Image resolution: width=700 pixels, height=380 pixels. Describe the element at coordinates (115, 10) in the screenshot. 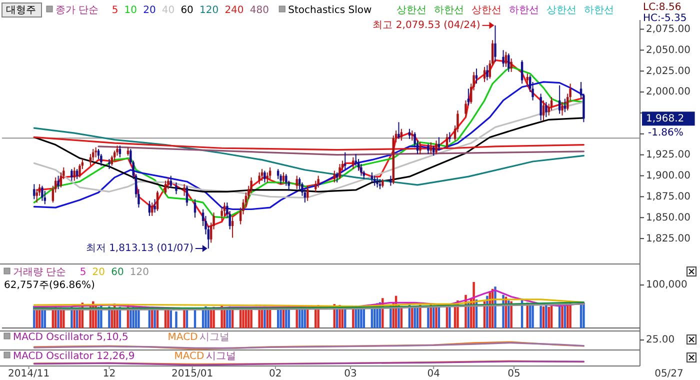

I see `text: 5` at that location.